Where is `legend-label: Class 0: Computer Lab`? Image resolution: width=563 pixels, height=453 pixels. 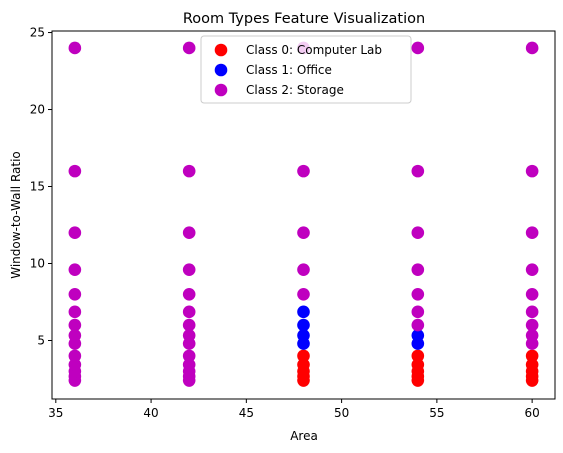 legend-label: Class 0: Computer Lab is located at coordinates (314, 50).